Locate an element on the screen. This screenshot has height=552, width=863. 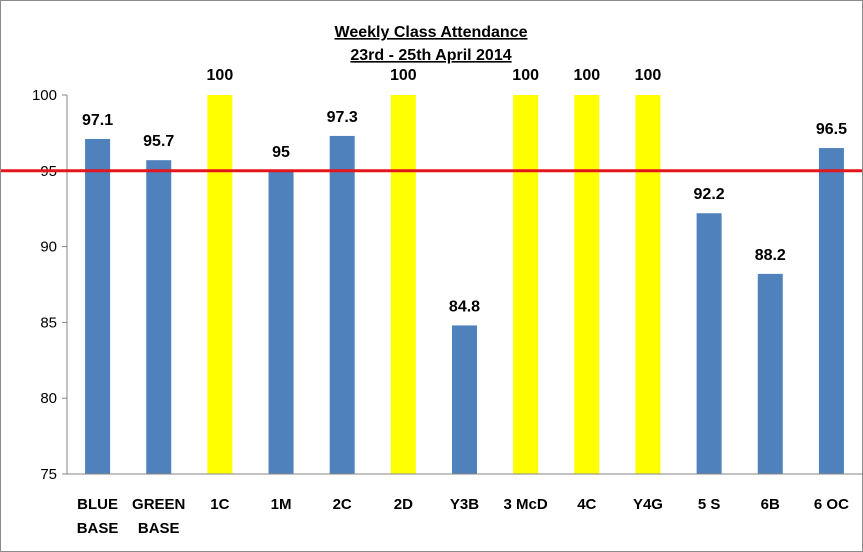
y-tick-label: 75 is located at coordinates (48, 474).